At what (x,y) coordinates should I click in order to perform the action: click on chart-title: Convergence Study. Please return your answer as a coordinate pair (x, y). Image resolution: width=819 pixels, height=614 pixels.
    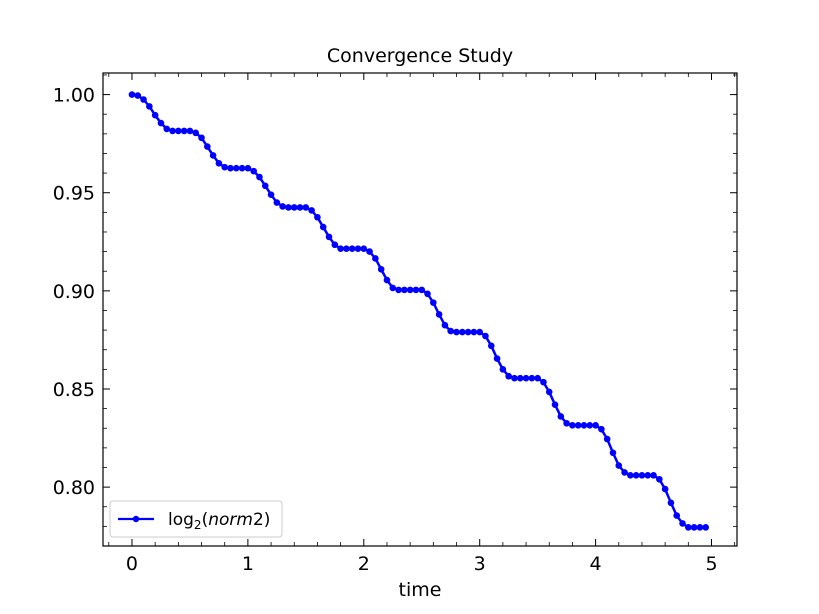
    Looking at the image, I should click on (420, 56).